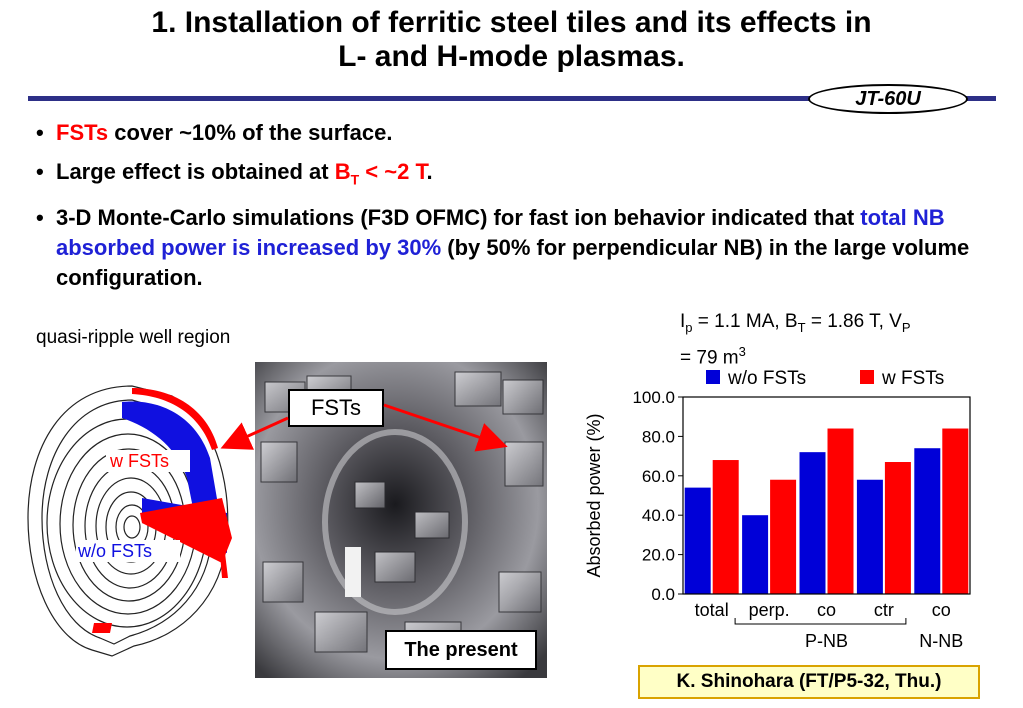  Describe the element at coordinates (884, 610) in the screenshot. I see `x-tick-label: ctr` at that location.